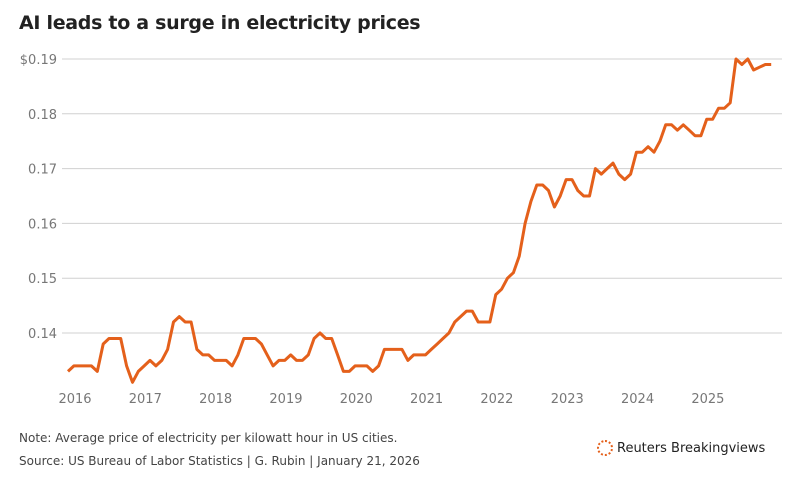  Describe the element at coordinates (145, 399) in the screenshot. I see `x-tick-label: 2017` at that location.